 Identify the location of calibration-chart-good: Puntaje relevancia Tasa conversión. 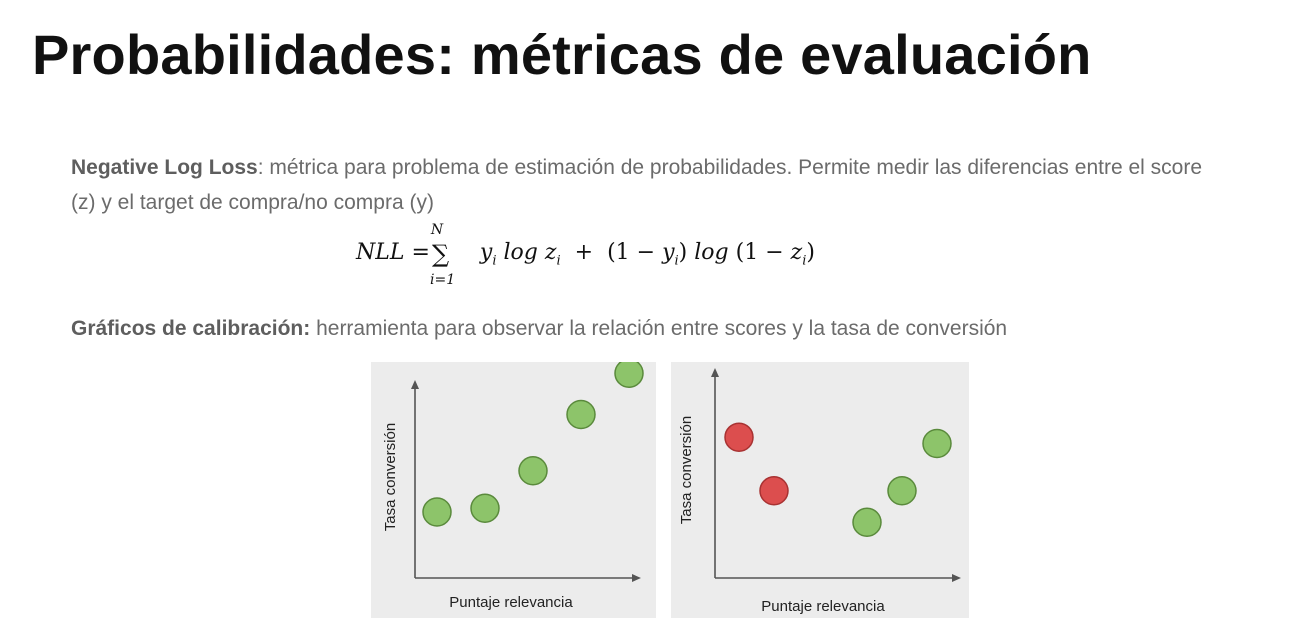
(513, 490).